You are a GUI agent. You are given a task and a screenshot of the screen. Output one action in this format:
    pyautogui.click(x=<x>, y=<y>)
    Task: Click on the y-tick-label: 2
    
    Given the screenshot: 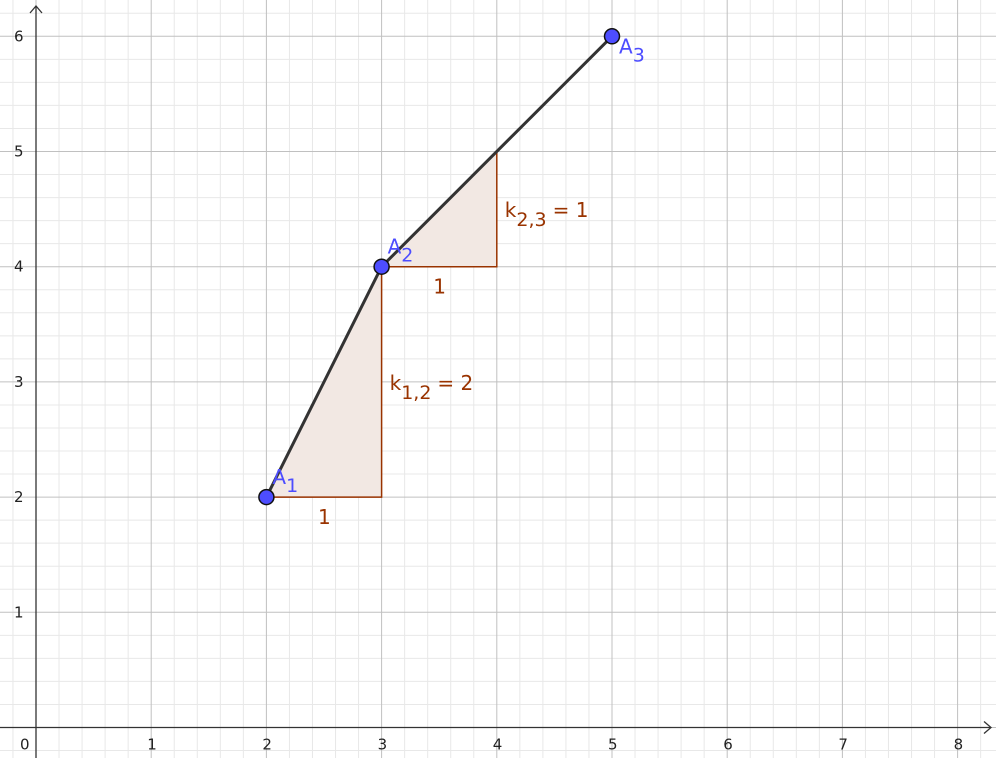 What is the action you would take?
    pyautogui.click(x=19, y=497)
    